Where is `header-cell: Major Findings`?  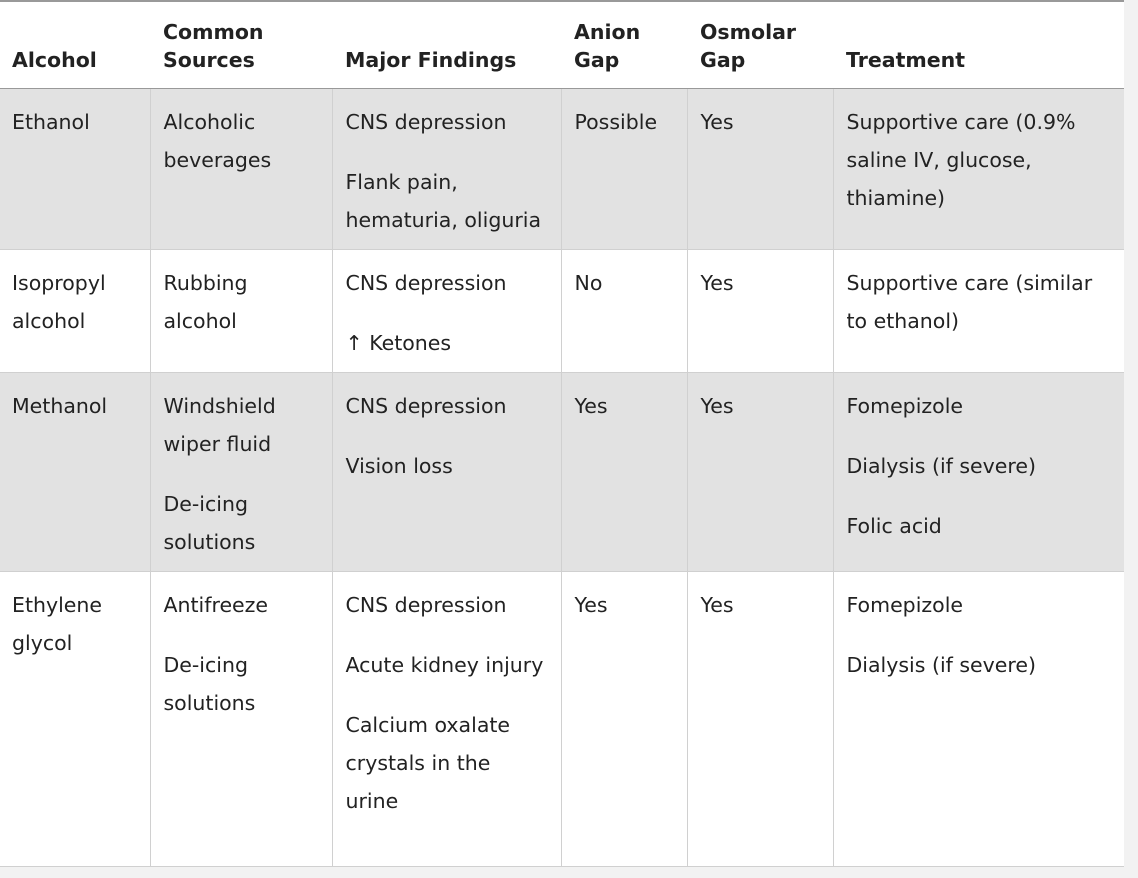
header-cell: Major Findings is located at coordinates (446, 45).